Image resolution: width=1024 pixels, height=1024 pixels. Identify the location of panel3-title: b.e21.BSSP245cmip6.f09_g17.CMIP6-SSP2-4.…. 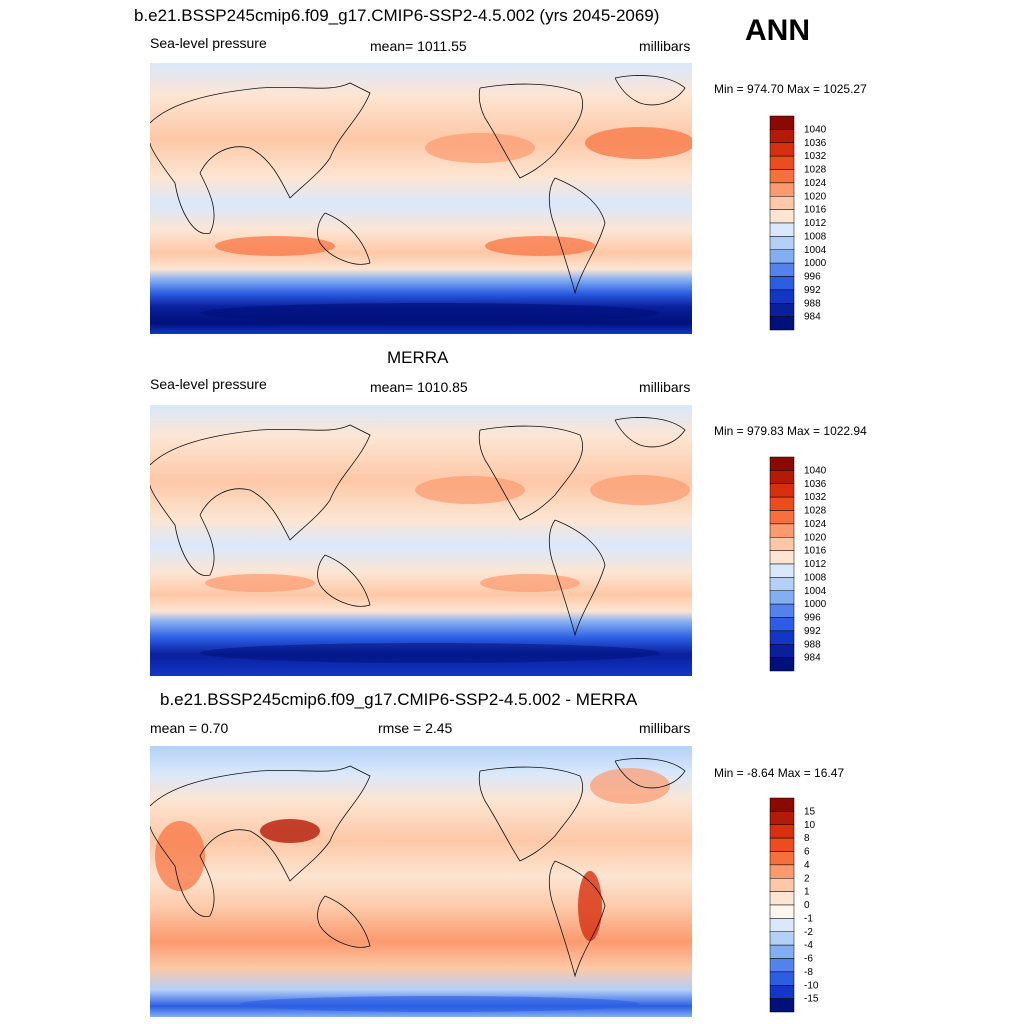
(399, 699).